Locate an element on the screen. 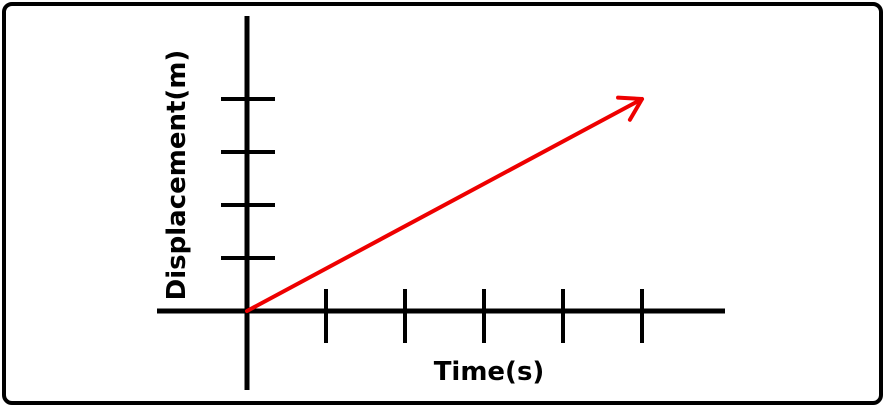 The height and width of the screenshot is (405, 883). x-axis-label: Time(s) is located at coordinates (489, 372).